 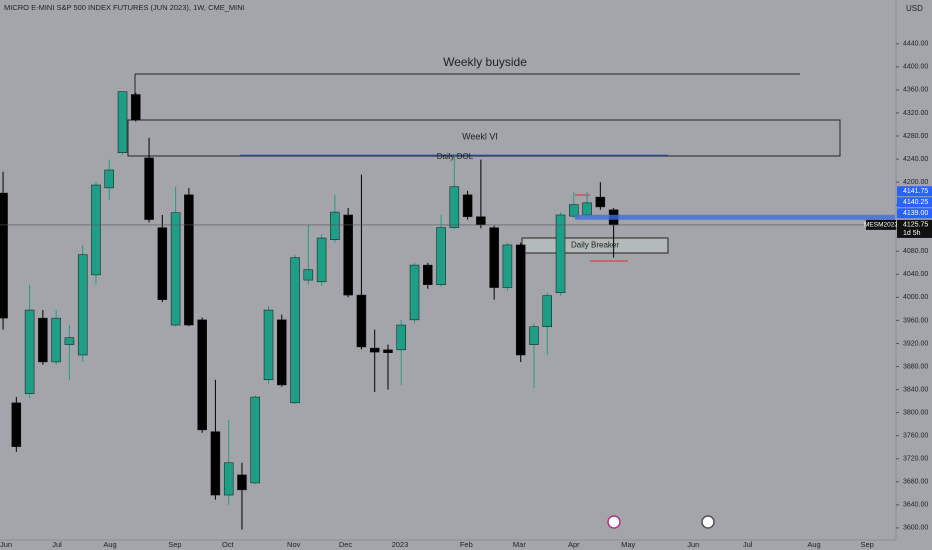 What do you see at coordinates (915, 113) in the screenshot?
I see `y-tick-label: 4320.00` at bounding box center [915, 113].